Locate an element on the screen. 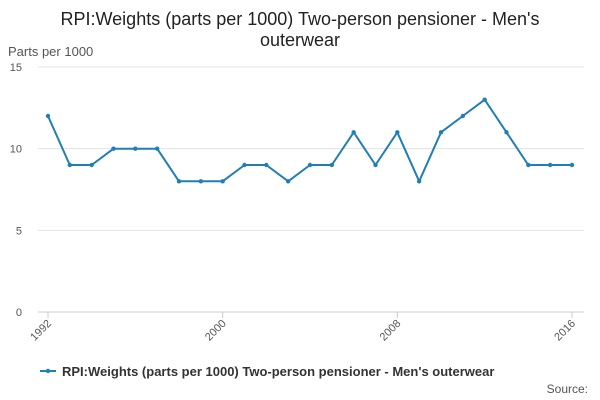 This screenshot has width=600, height=400. x-tick-label: 2016 is located at coordinates (565, 331).